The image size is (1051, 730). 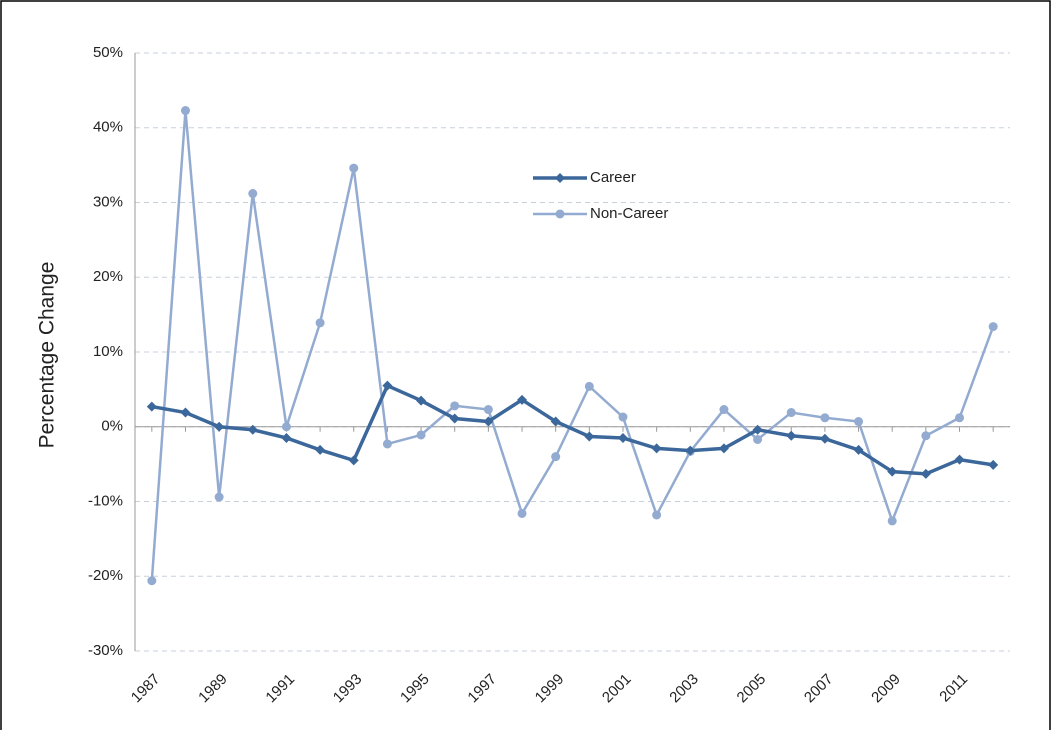 What do you see at coordinates (108, 351) in the screenshot?
I see `y-tick-label: 10%` at bounding box center [108, 351].